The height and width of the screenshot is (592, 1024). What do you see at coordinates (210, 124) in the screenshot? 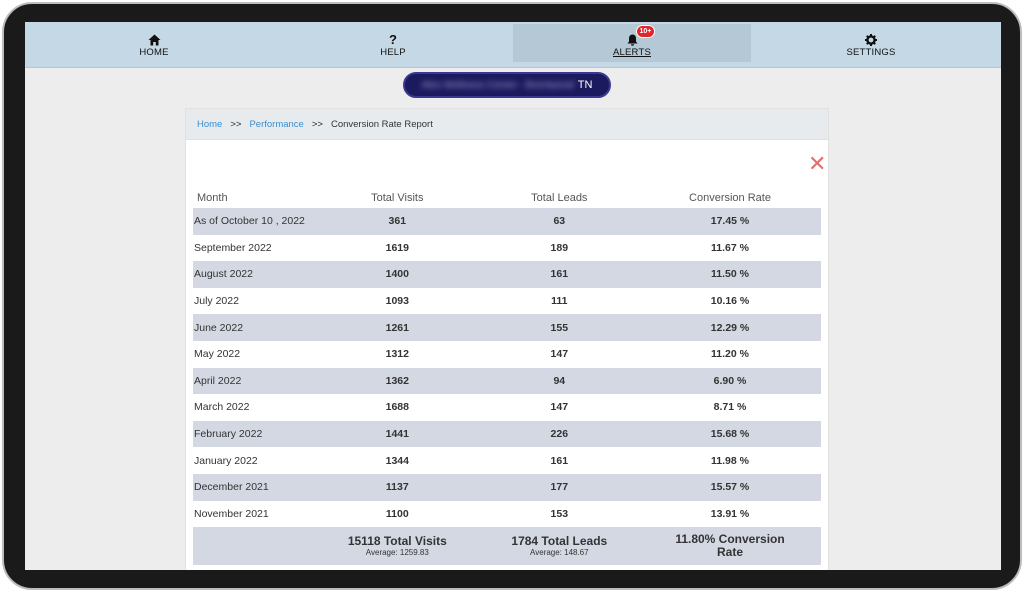
I see `breadcrumb-home: Home` at bounding box center [210, 124].